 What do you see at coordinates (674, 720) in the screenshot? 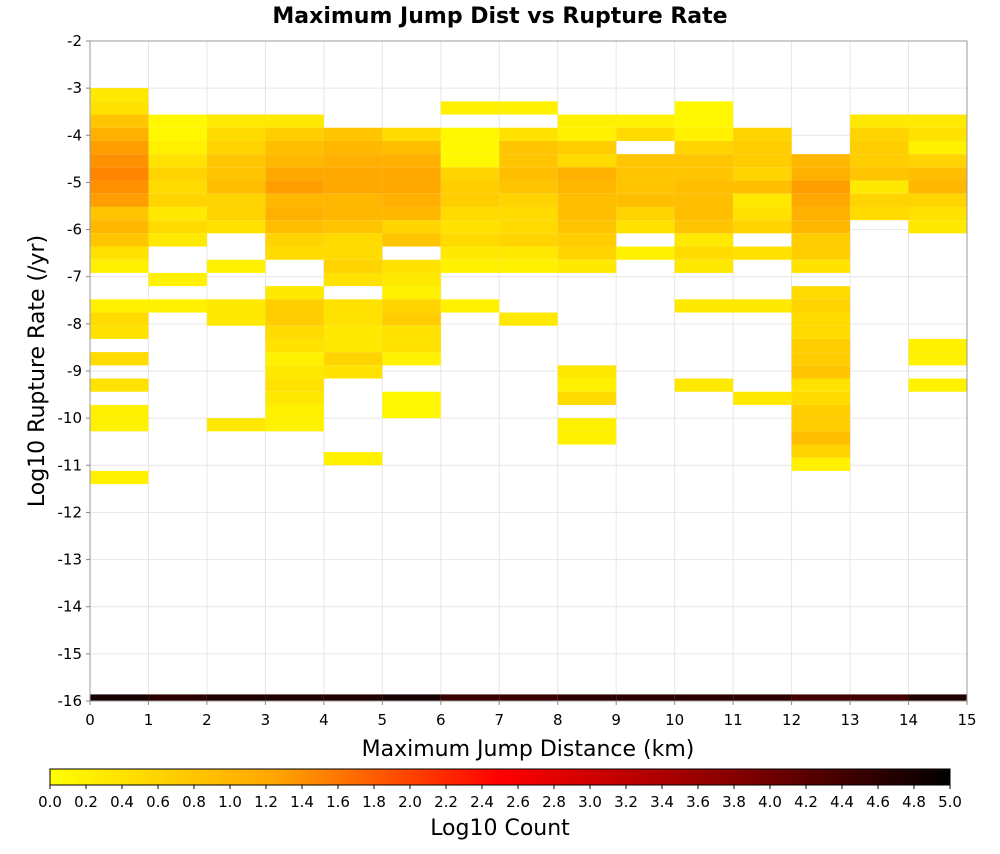
I see `x-tick-label: 10` at bounding box center [674, 720].